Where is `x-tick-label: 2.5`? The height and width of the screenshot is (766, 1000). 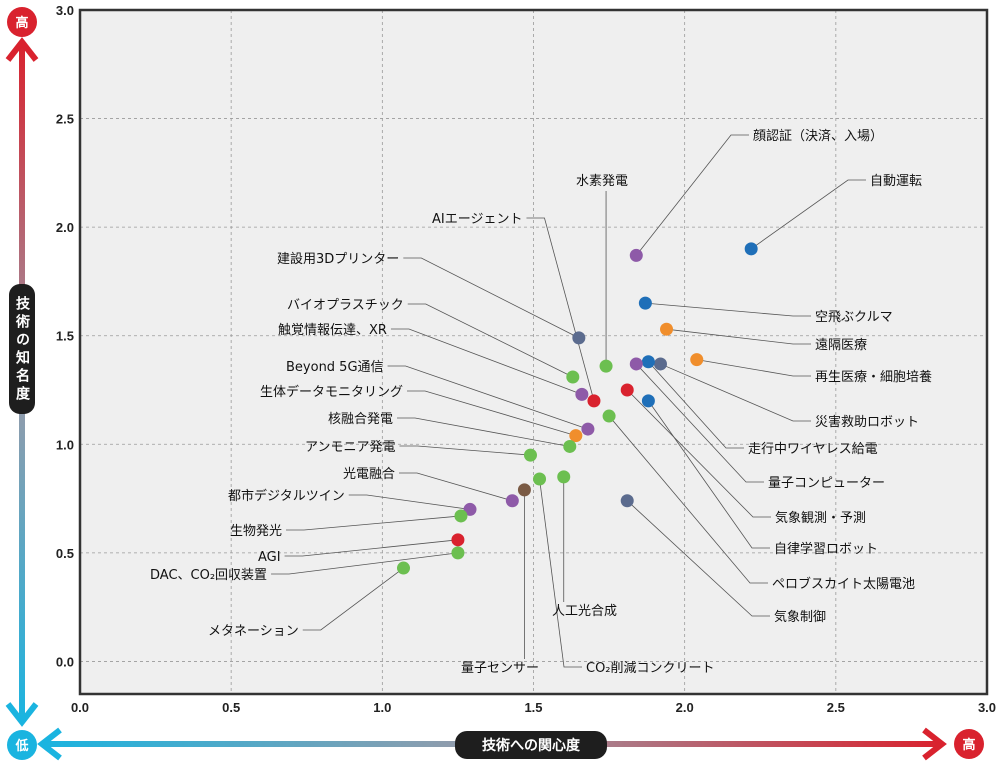 x-tick-label: 2.5 is located at coordinates (836, 707).